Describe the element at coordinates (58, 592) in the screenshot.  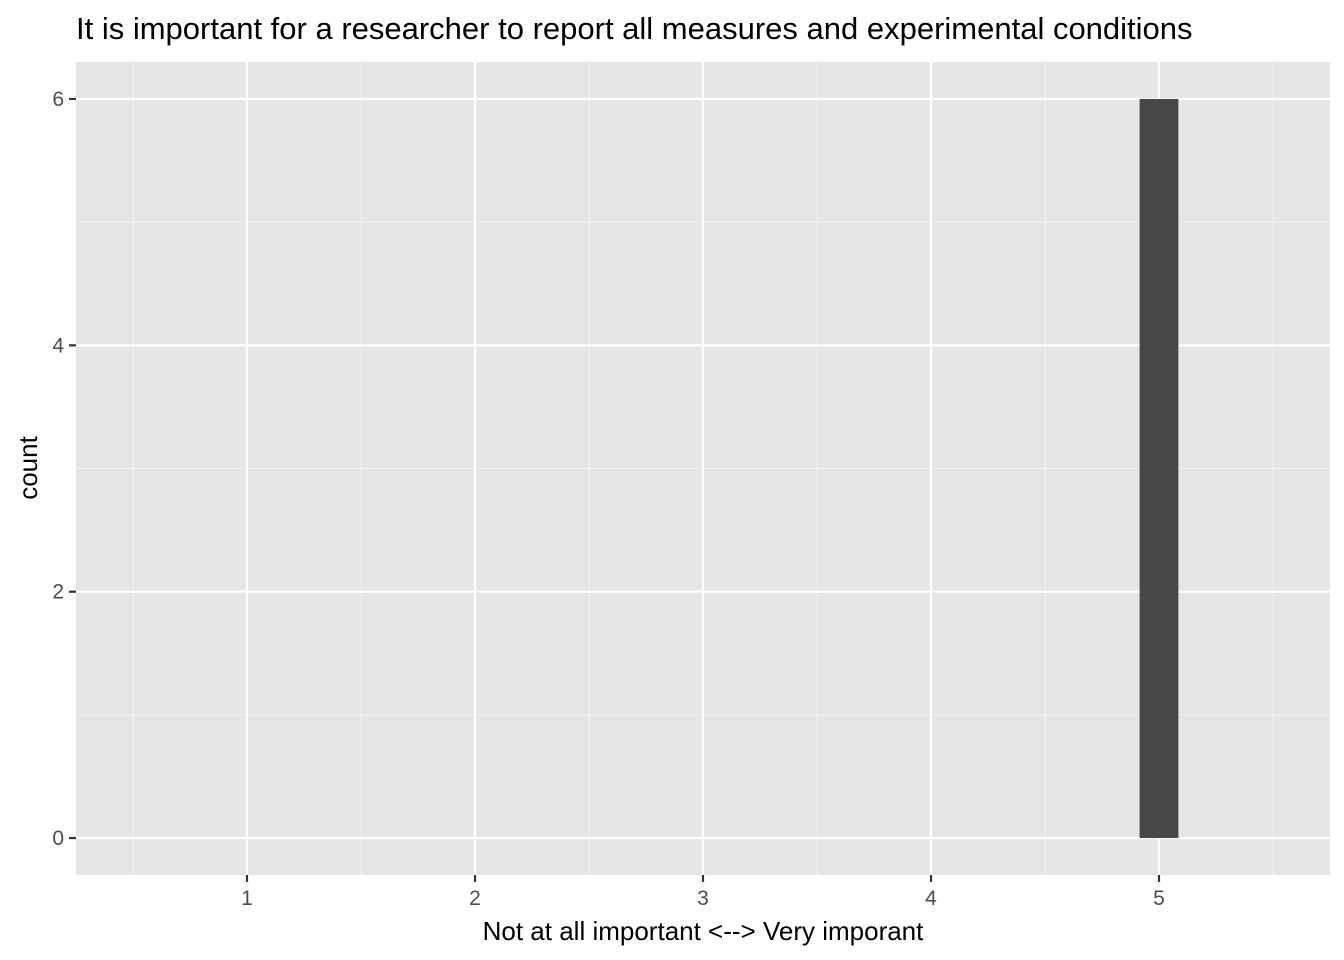
I see `y-tick-label: 2` at that location.